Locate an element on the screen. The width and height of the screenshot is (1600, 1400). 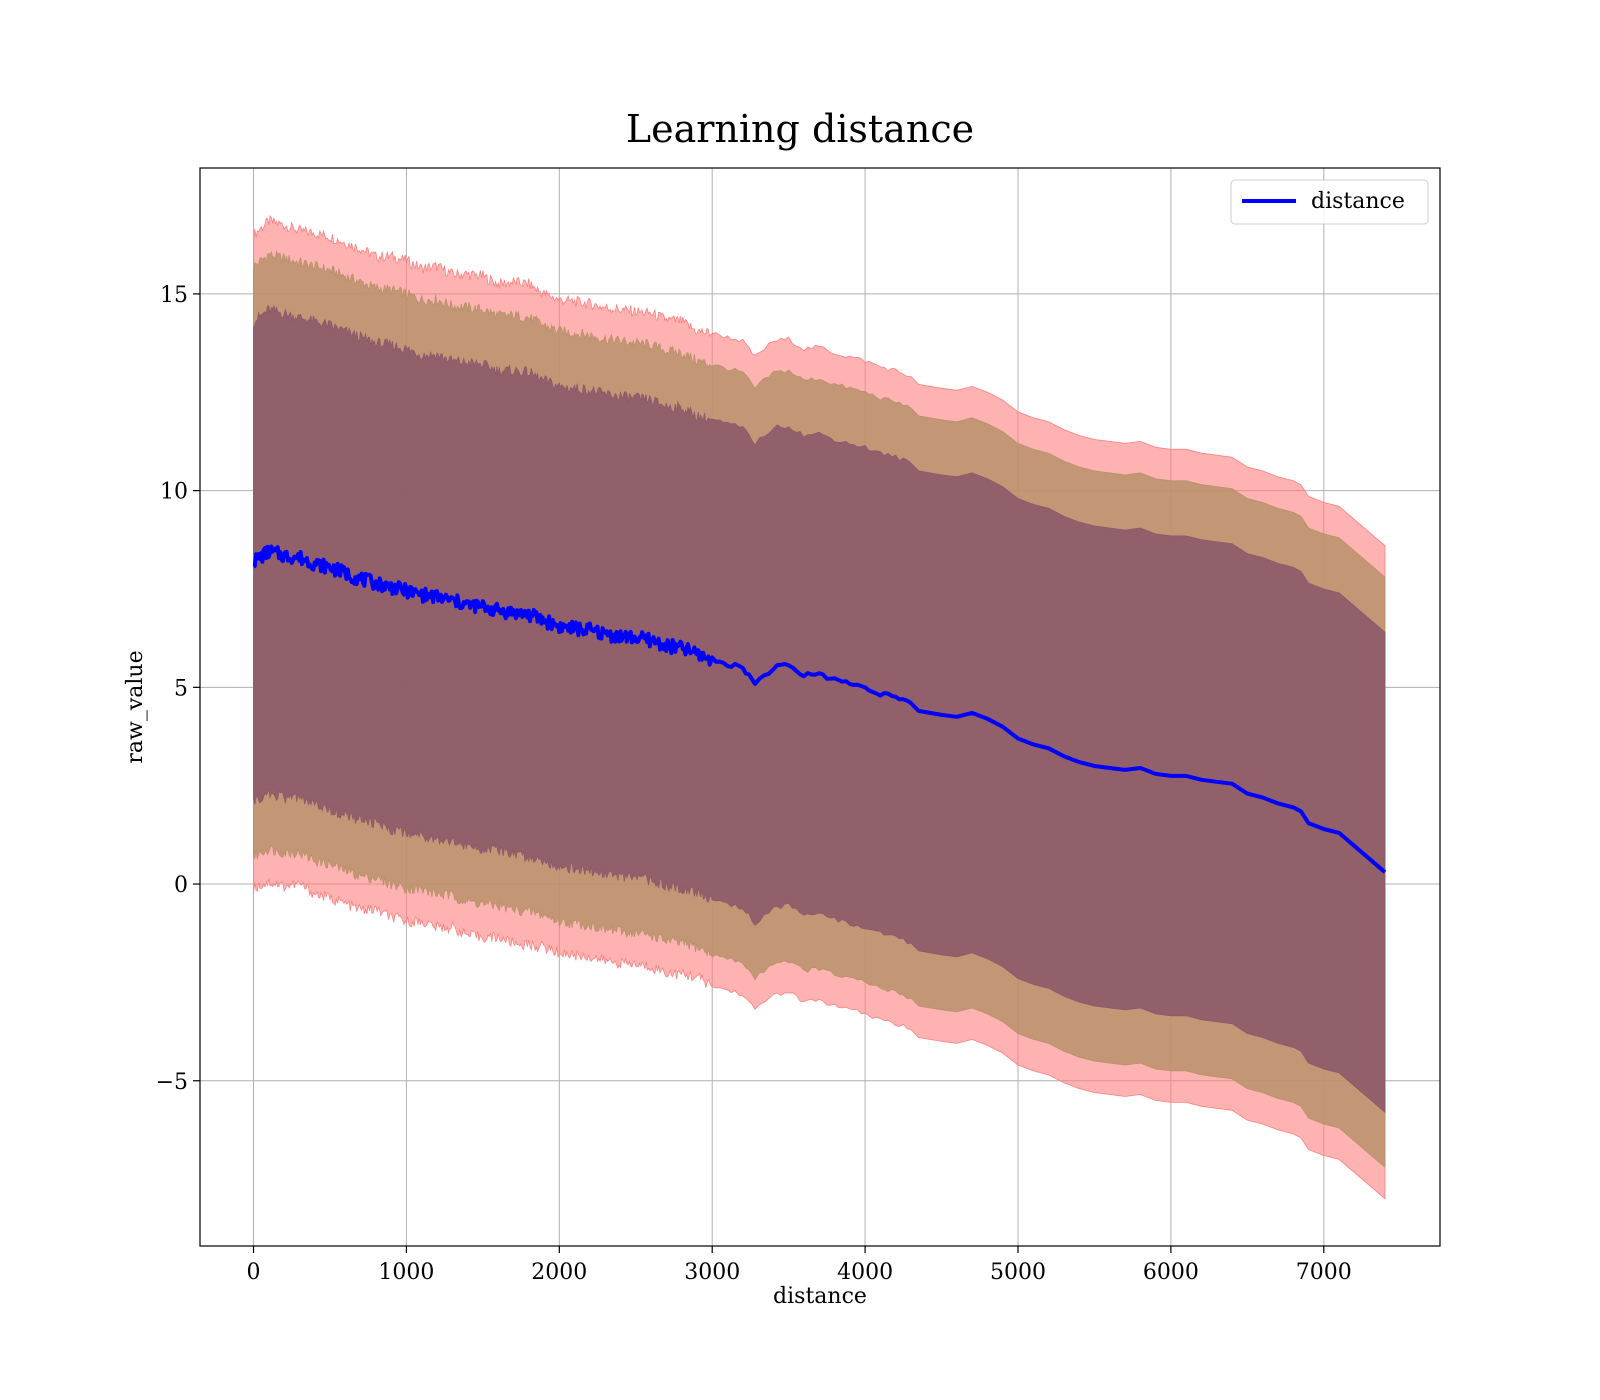
x-tick-label-1000: 1000 is located at coordinates (406, 1272).